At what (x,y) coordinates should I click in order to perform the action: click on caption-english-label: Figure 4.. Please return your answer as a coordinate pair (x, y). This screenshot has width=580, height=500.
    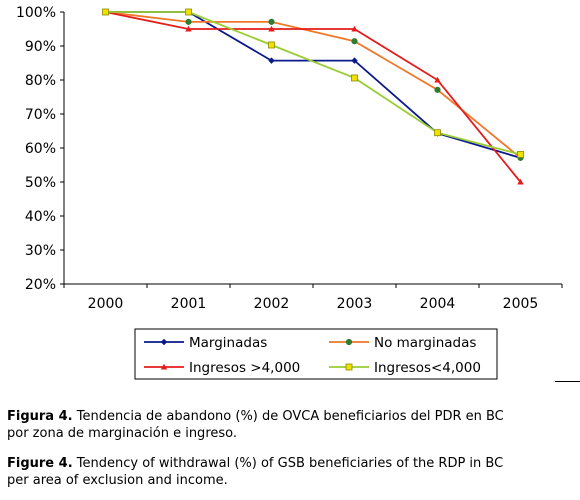
    Looking at the image, I should click on (40, 463).